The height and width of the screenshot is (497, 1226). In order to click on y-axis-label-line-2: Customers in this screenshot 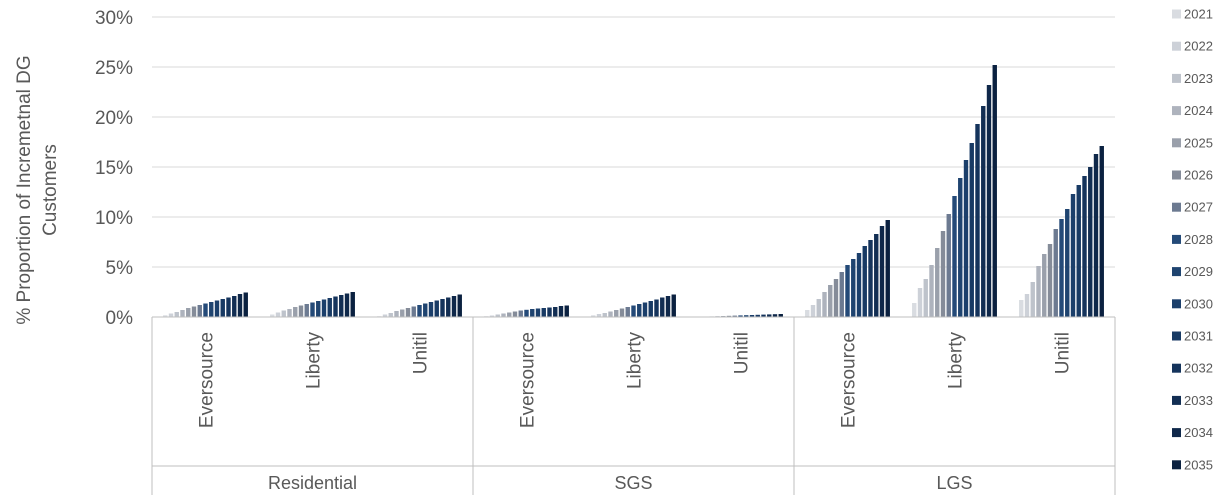, I will do `click(50, 190)`.